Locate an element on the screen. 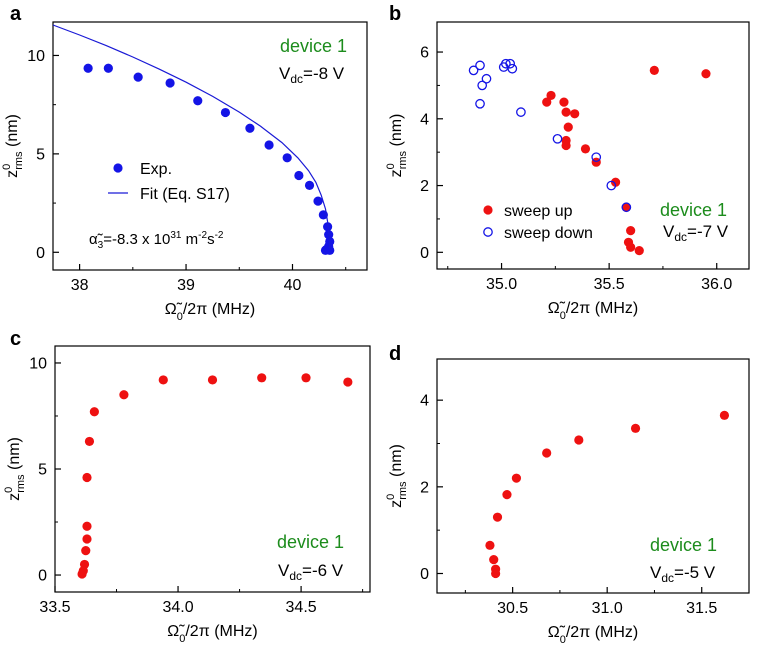 Image resolution: width=763 pixels, height=650 pixels. series-data is located at coordinates (607, 494).